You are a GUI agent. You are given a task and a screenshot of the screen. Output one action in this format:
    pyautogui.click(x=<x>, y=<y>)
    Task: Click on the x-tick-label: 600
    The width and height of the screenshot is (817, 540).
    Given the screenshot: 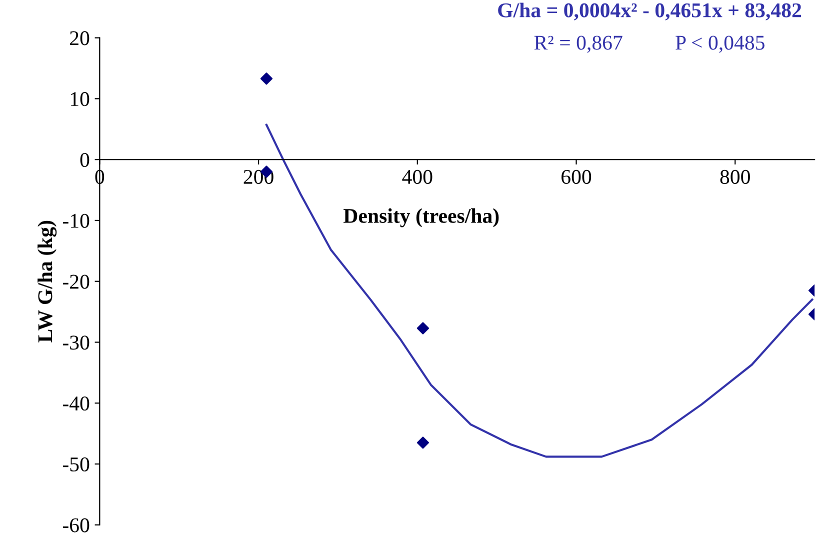 What is the action you would take?
    pyautogui.click(x=577, y=177)
    